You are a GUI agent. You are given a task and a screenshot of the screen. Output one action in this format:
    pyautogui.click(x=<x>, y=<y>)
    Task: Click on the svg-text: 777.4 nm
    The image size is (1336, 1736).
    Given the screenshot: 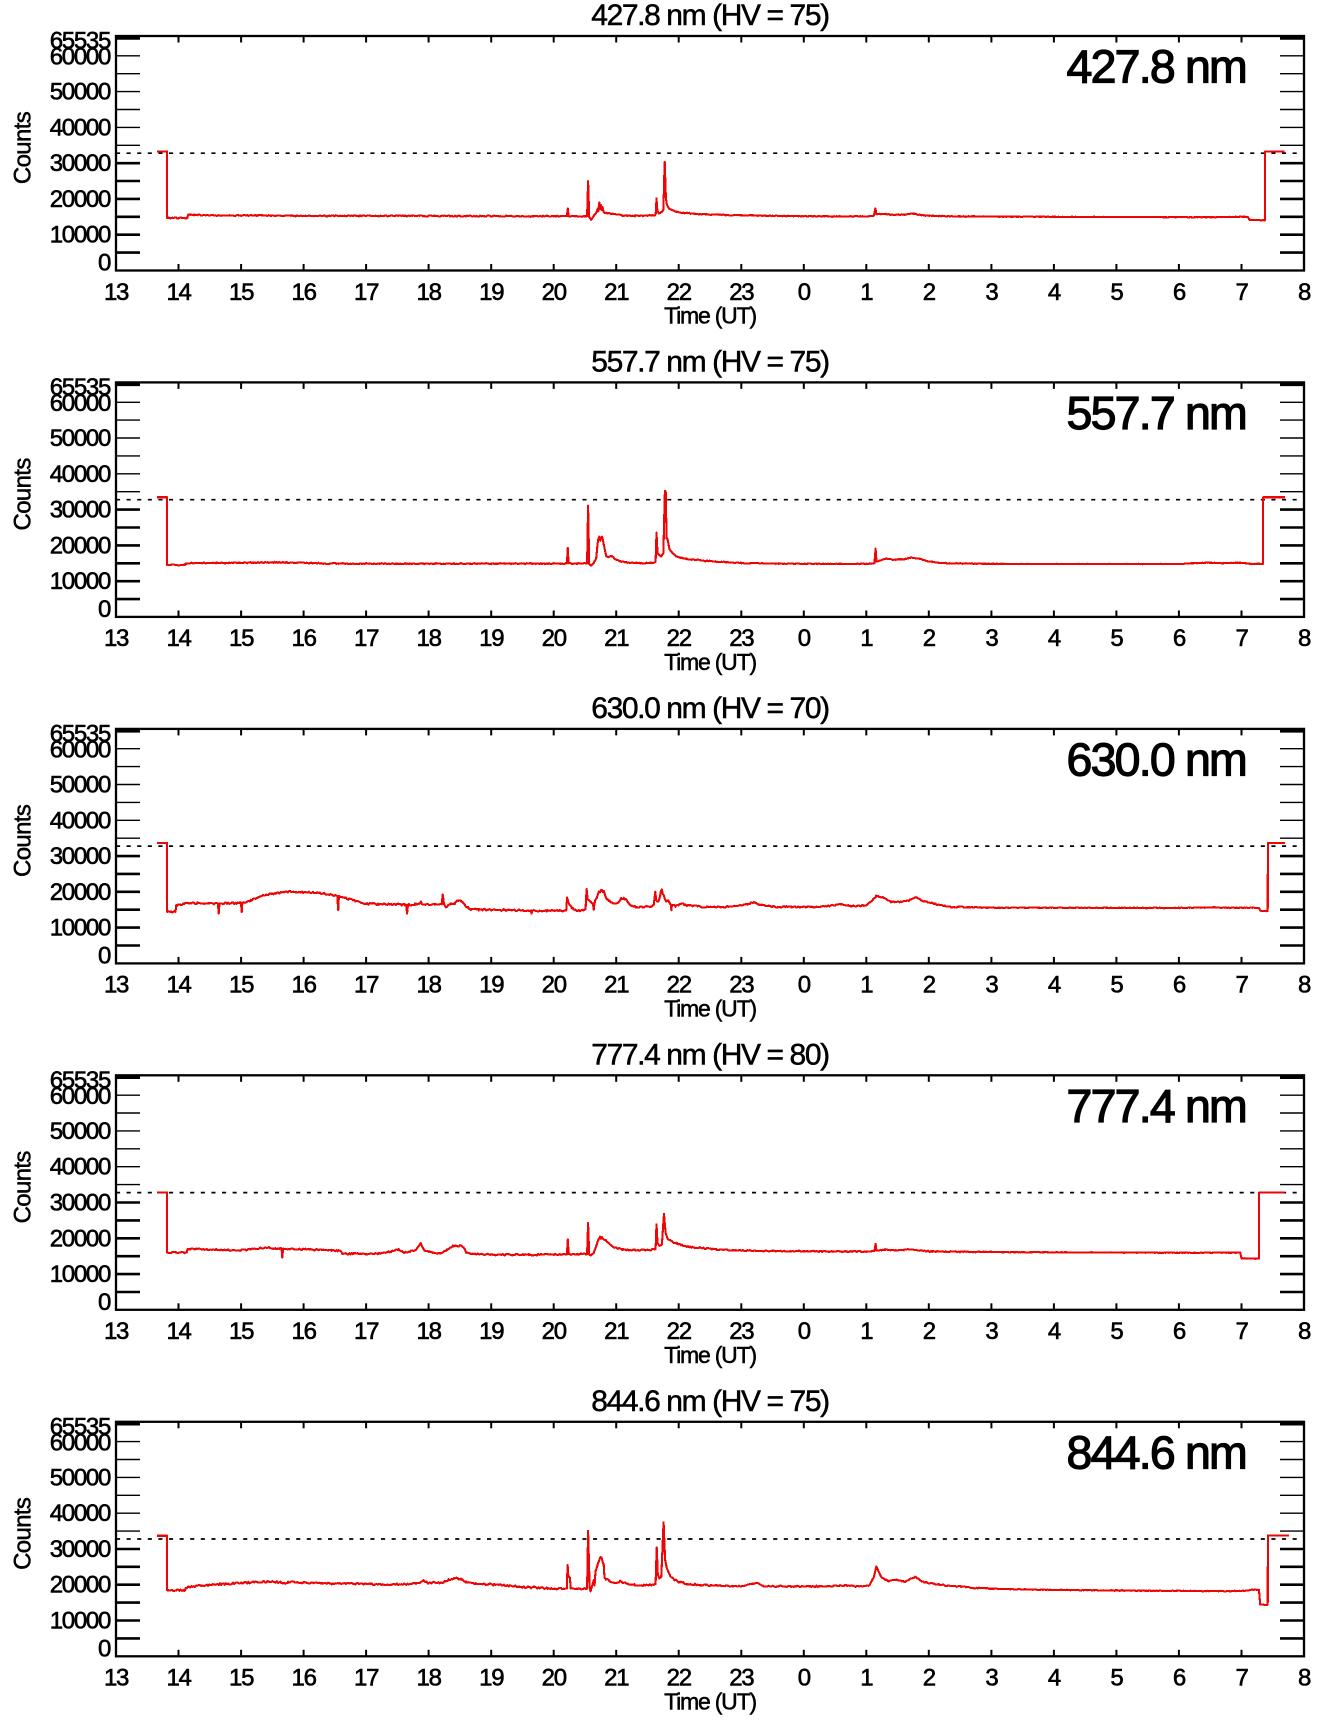 What is the action you would take?
    pyautogui.click(x=1156, y=1106)
    